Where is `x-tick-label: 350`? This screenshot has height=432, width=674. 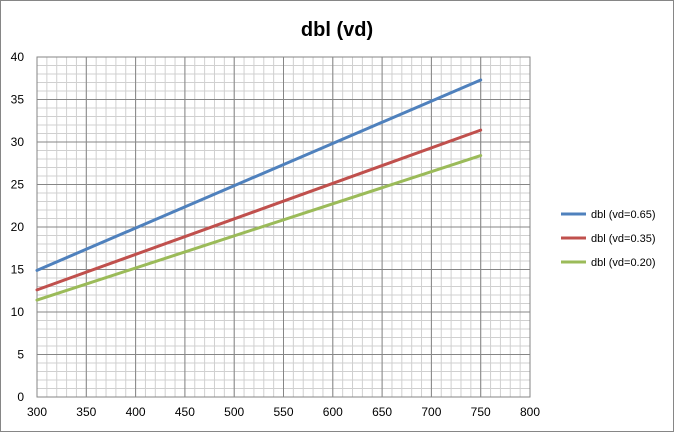
x-tick-label: 350 is located at coordinates (86, 412).